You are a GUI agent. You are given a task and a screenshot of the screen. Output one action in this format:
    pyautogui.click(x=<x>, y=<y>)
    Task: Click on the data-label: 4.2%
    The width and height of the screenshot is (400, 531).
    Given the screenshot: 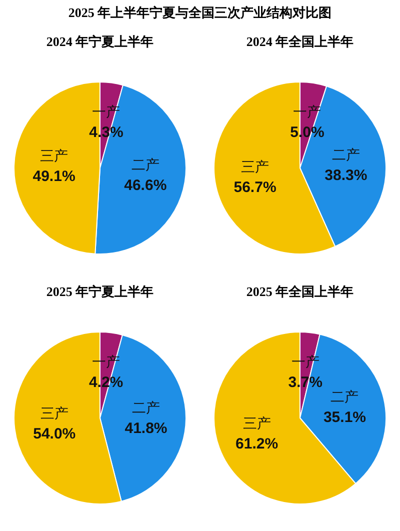 What is the action you would take?
    pyautogui.click(x=106, y=382)
    